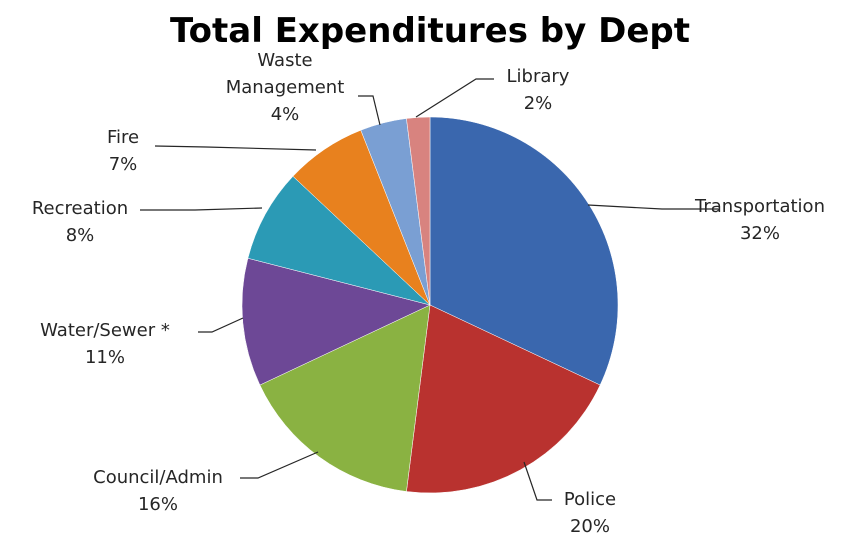  What do you see at coordinates (524, 251) in the screenshot?
I see `pie-slice-transportation` at bounding box center [524, 251].